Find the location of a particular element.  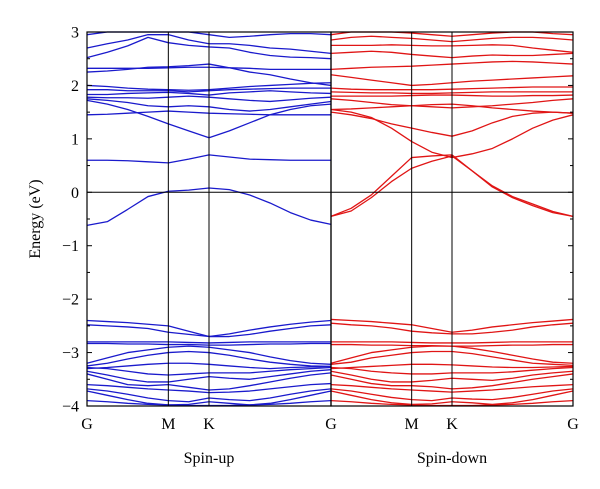

y-tick-label: −2 is located at coordinates (70, 300).